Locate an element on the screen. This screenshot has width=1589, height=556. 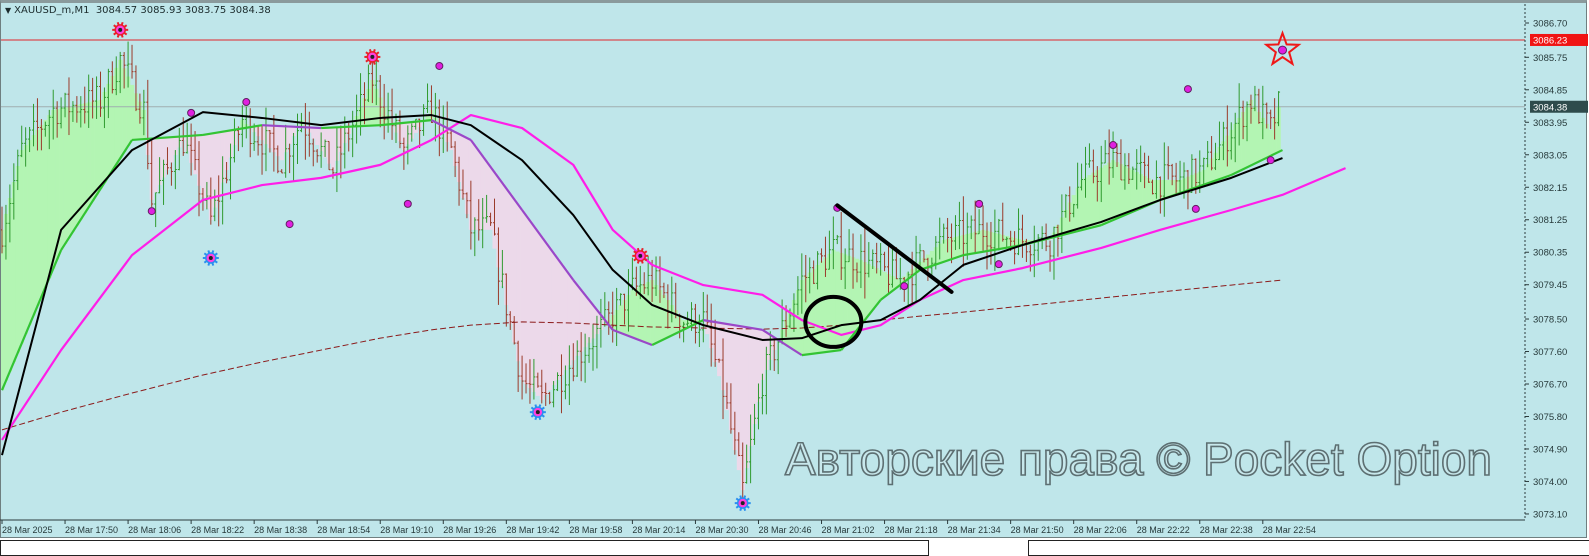
time-tick-label: 28 Mar 20:30 is located at coordinates (721, 530).